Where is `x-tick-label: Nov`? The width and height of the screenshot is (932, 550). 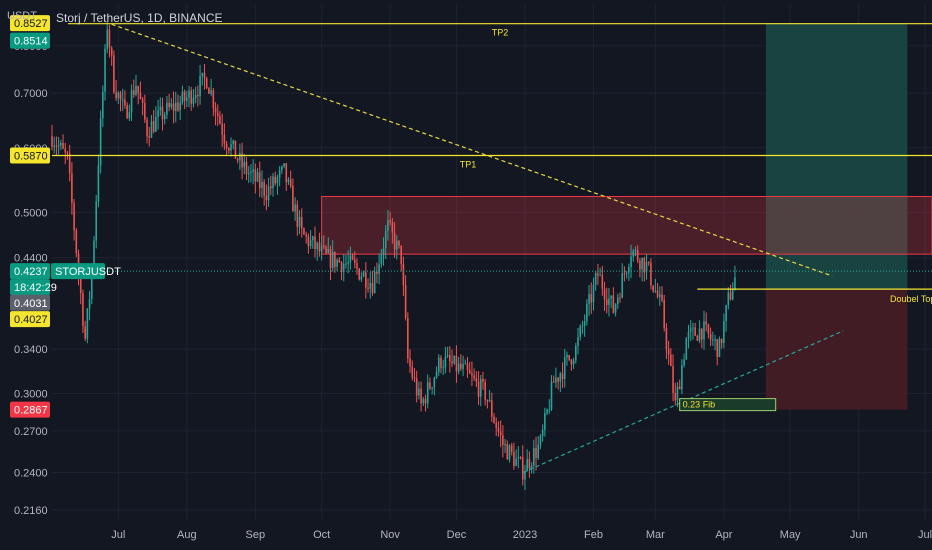
x-tick-label: Nov is located at coordinates (390, 535).